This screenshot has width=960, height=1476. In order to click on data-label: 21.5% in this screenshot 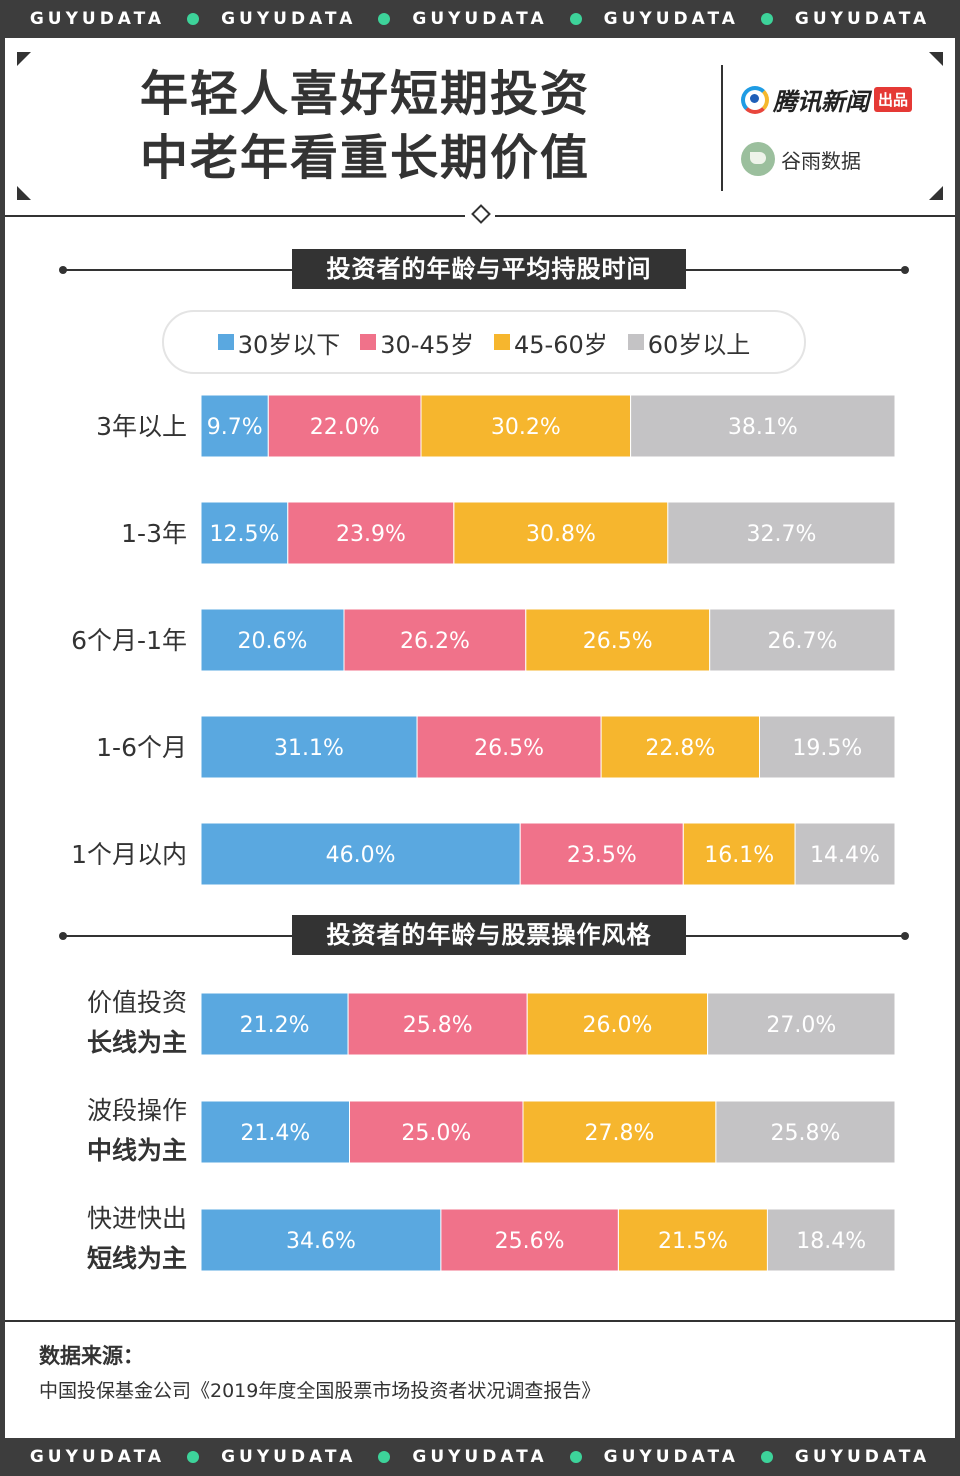, I will do `click(693, 1241)`.